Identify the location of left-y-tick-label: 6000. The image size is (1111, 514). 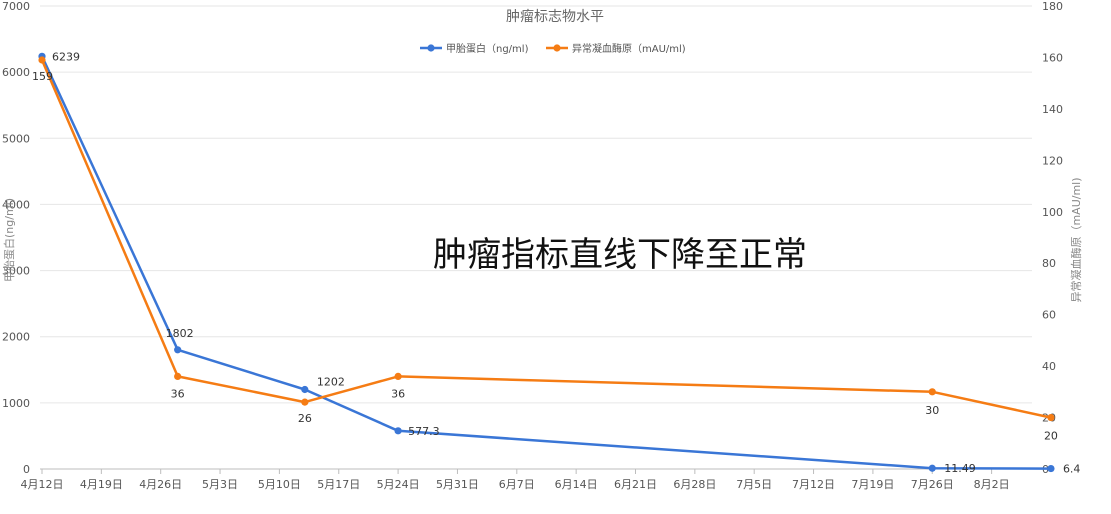
(16, 72).